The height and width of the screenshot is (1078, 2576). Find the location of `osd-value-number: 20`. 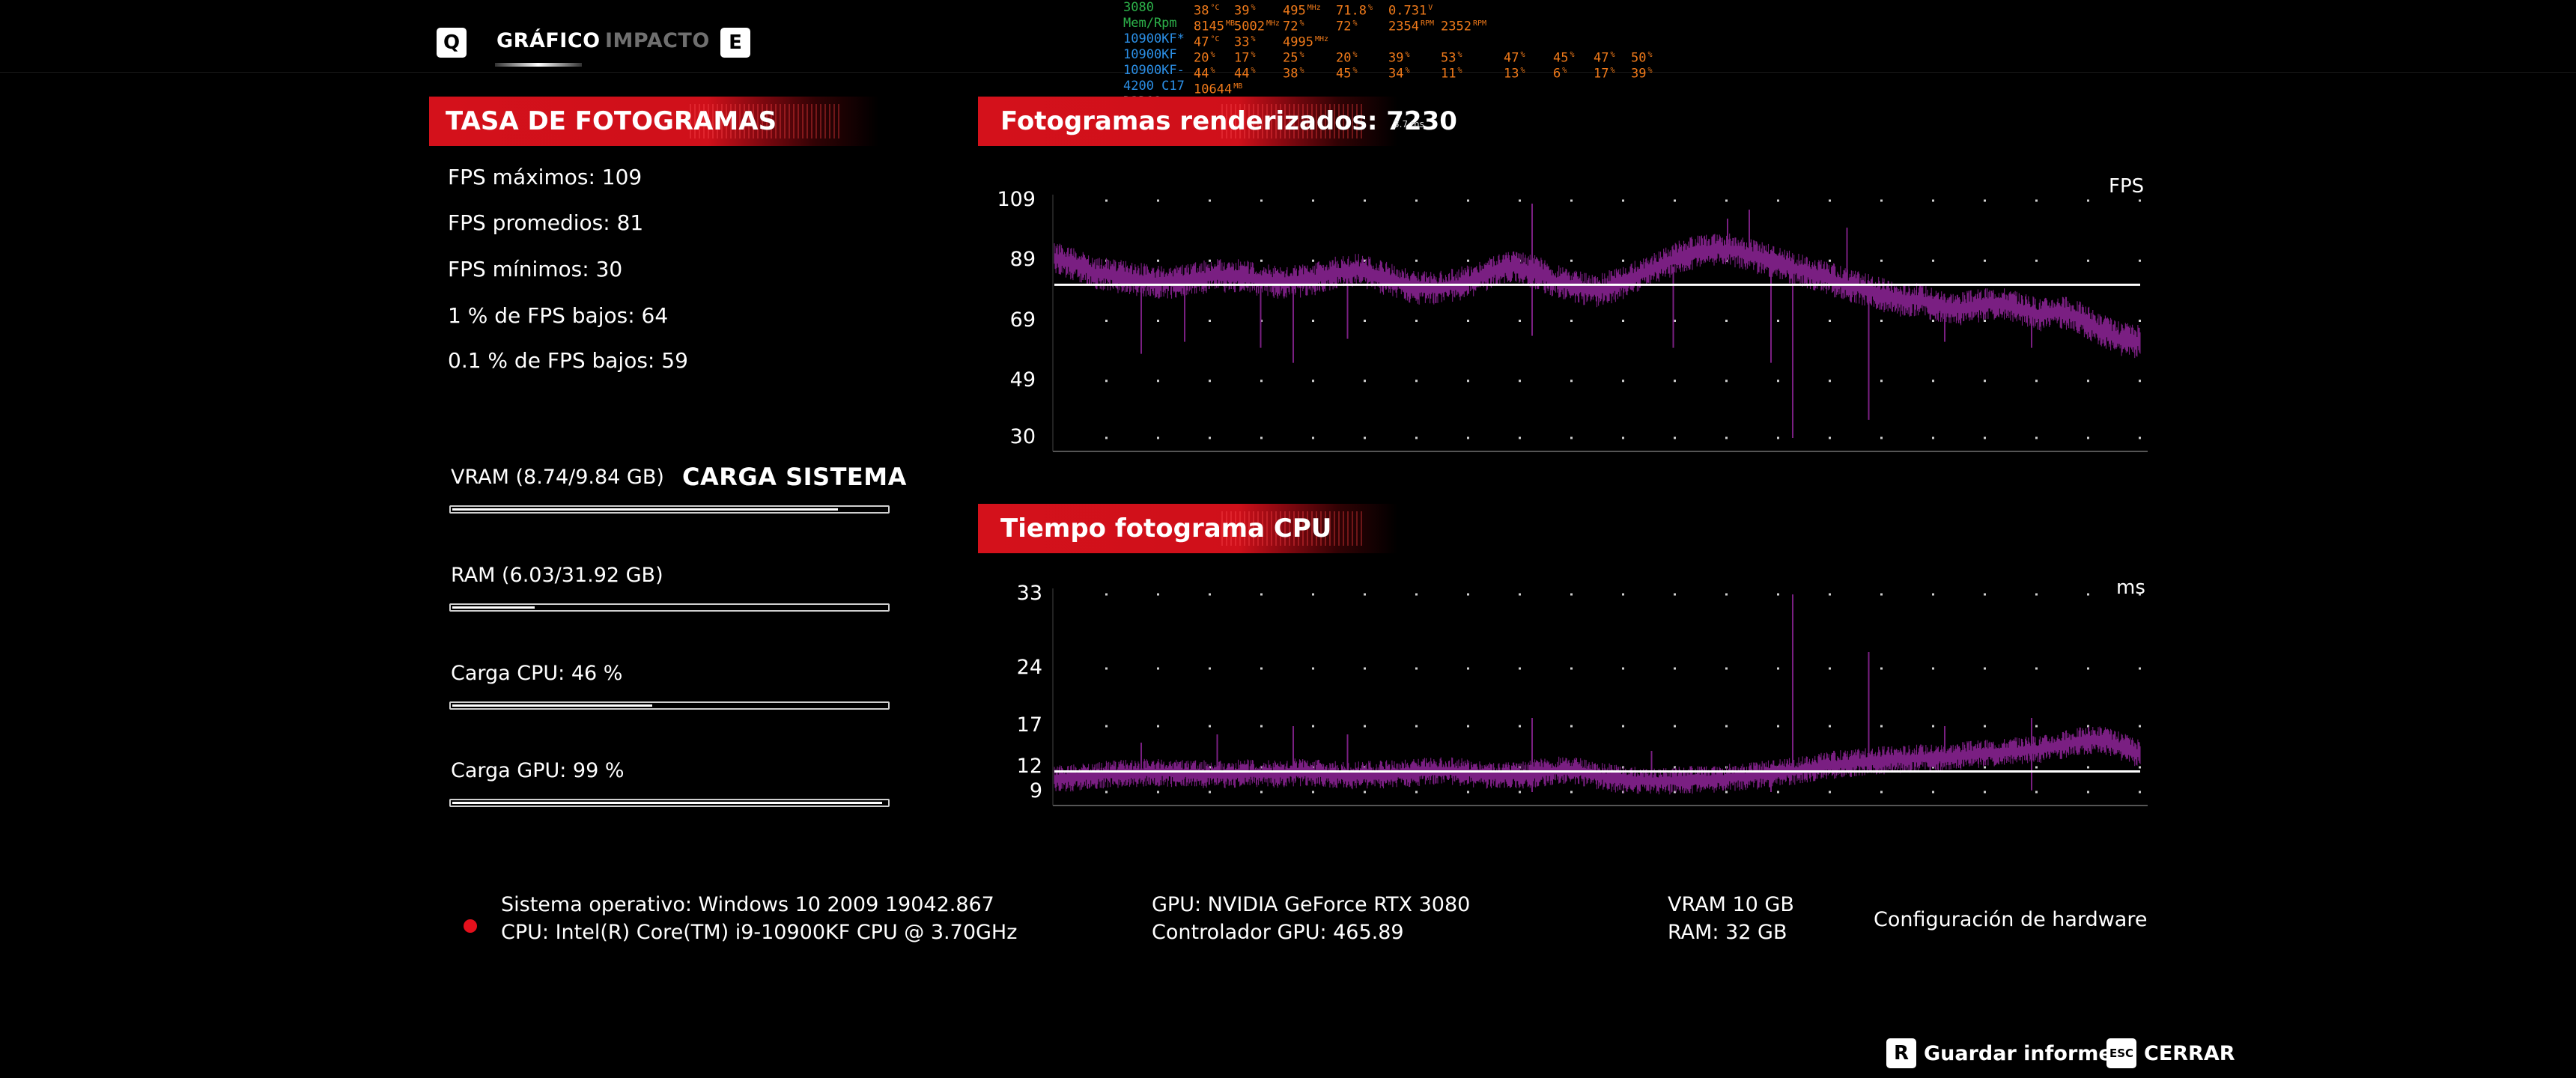

osd-value-number: 20 is located at coordinates (1201, 58).